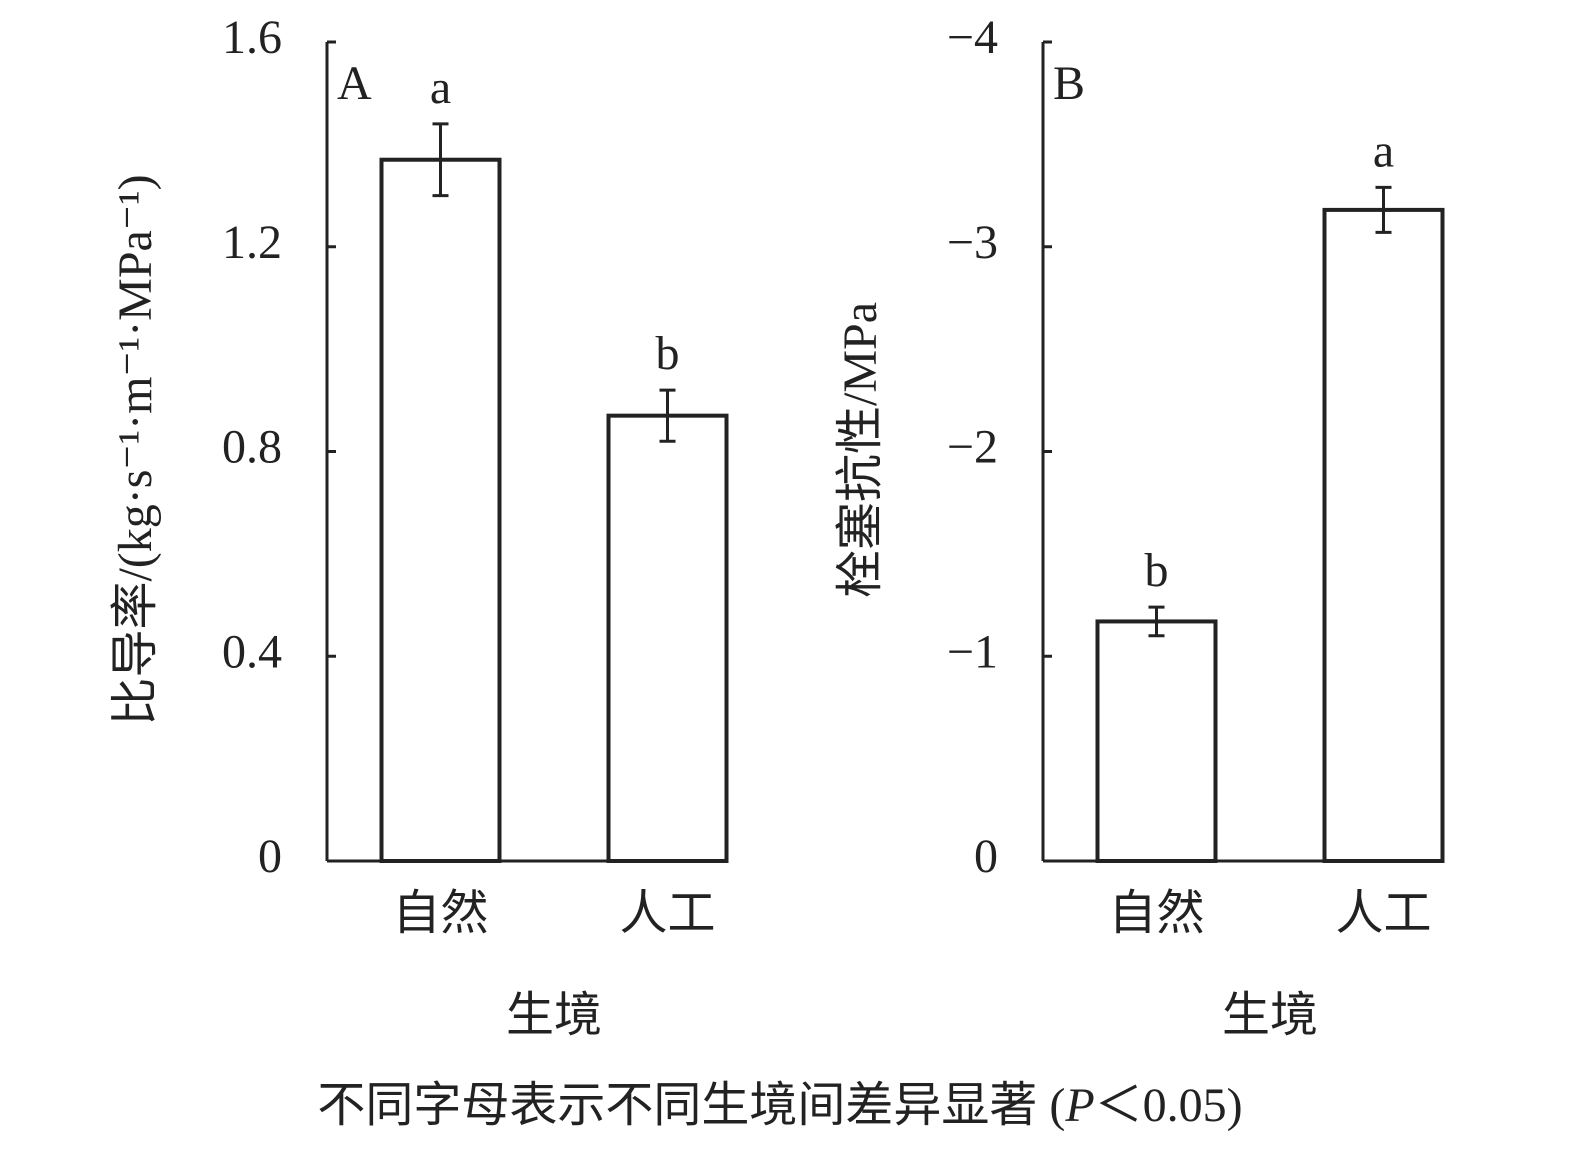 Image resolution: width=1575 pixels, height=1159 pixels. I want to click on panel-label: B, so click(1069, 83).